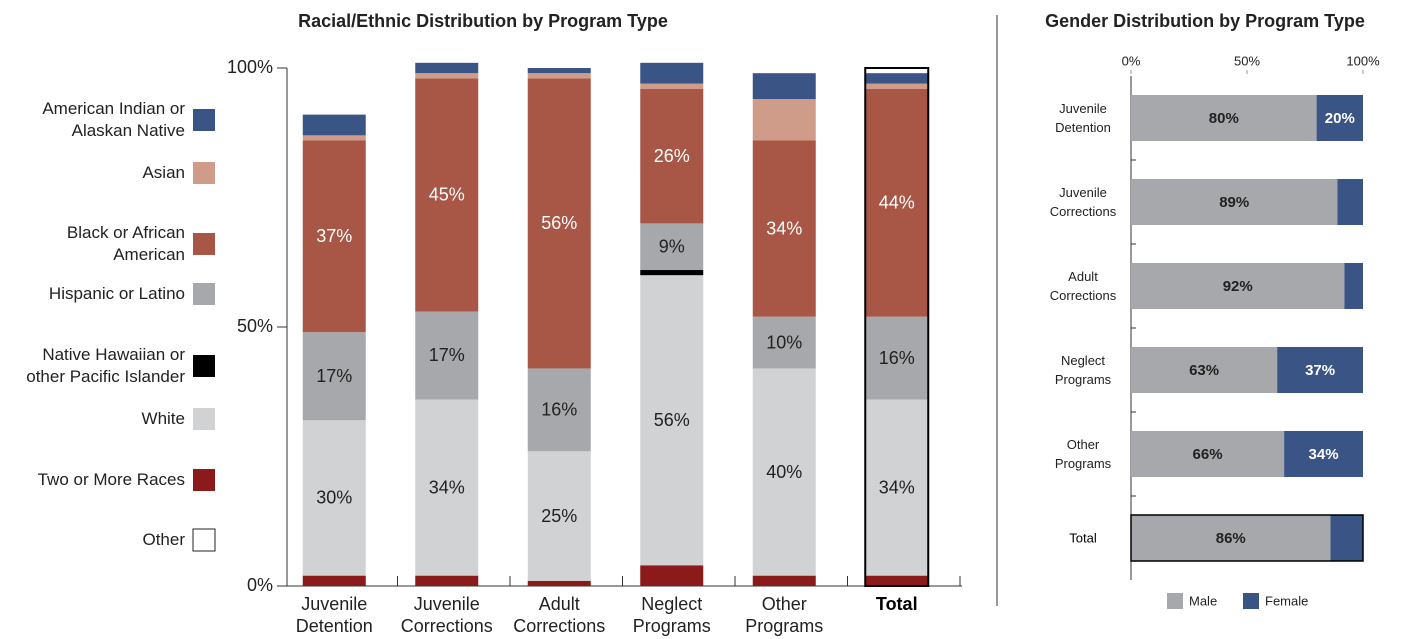  I want to click on legend-label: White, so click(163, 418).